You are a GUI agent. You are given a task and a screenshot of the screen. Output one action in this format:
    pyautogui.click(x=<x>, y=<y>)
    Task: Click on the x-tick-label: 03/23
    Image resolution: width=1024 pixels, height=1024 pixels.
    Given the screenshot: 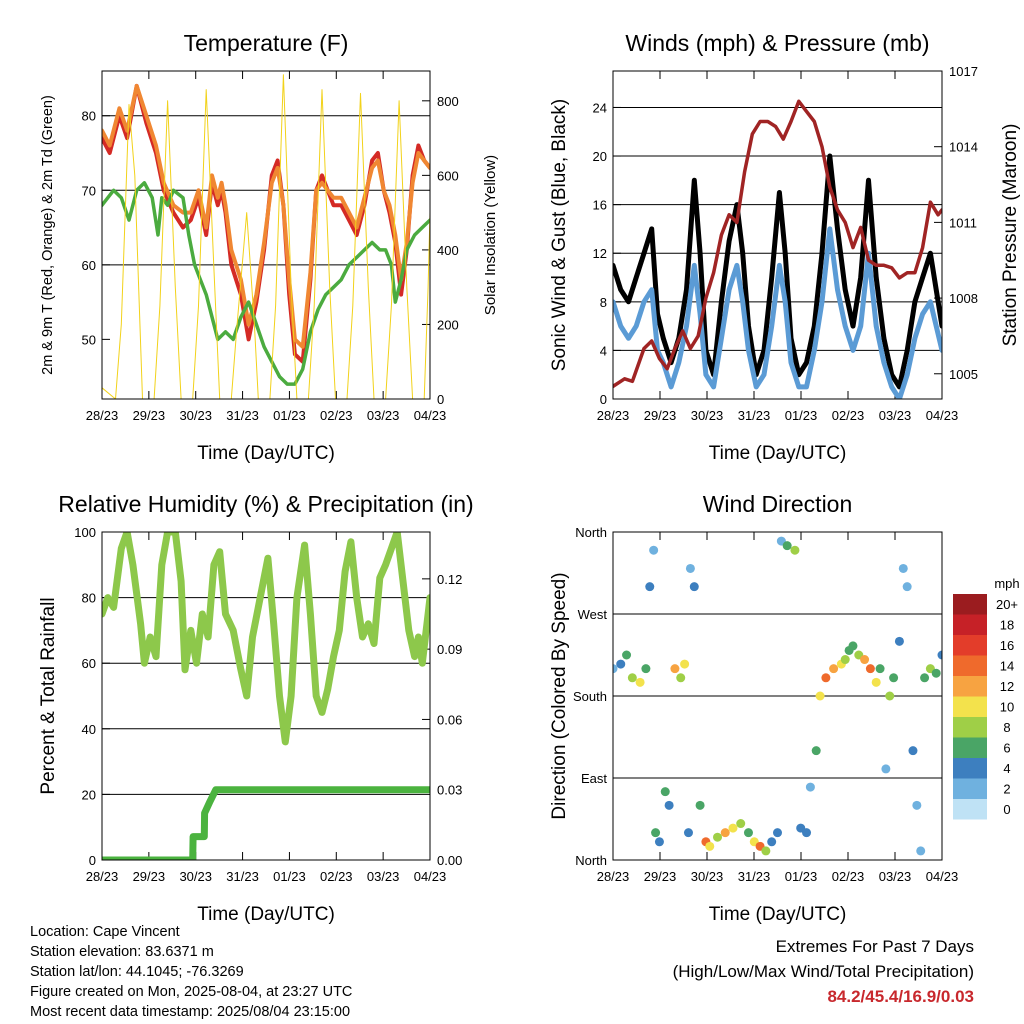 What is the action you would take?
    pyautogui.click(x=895, y=876)
    